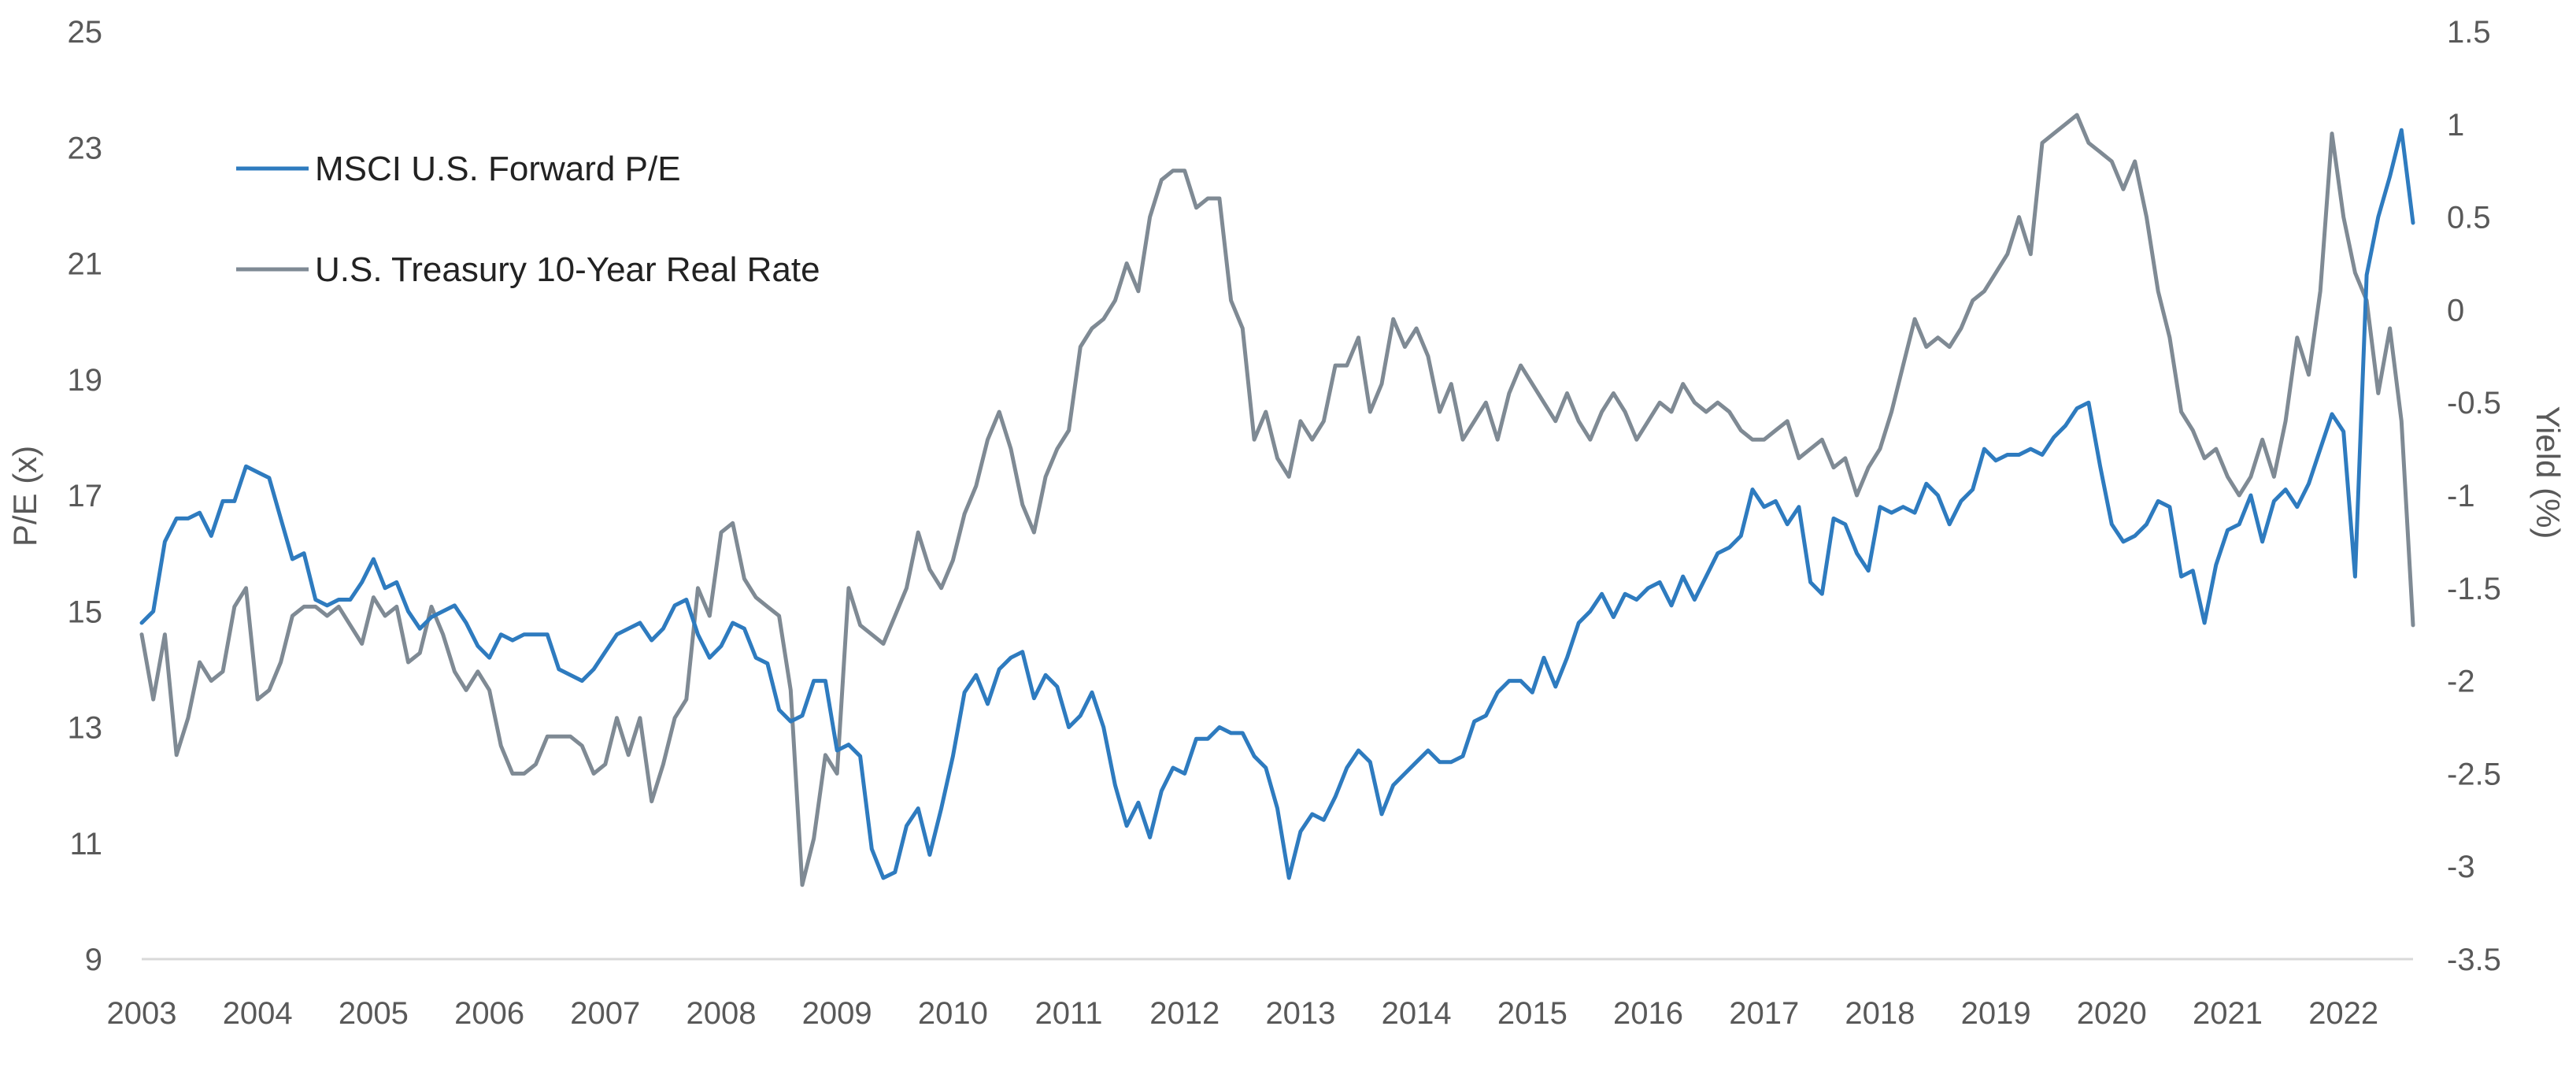 The height and width of the screenshot is (1067, 2576). What do you see at coordinates (2112, 1013) in the screenshot?
I see `x-tick-label: 2020` at bounding box center [2112, 1013].